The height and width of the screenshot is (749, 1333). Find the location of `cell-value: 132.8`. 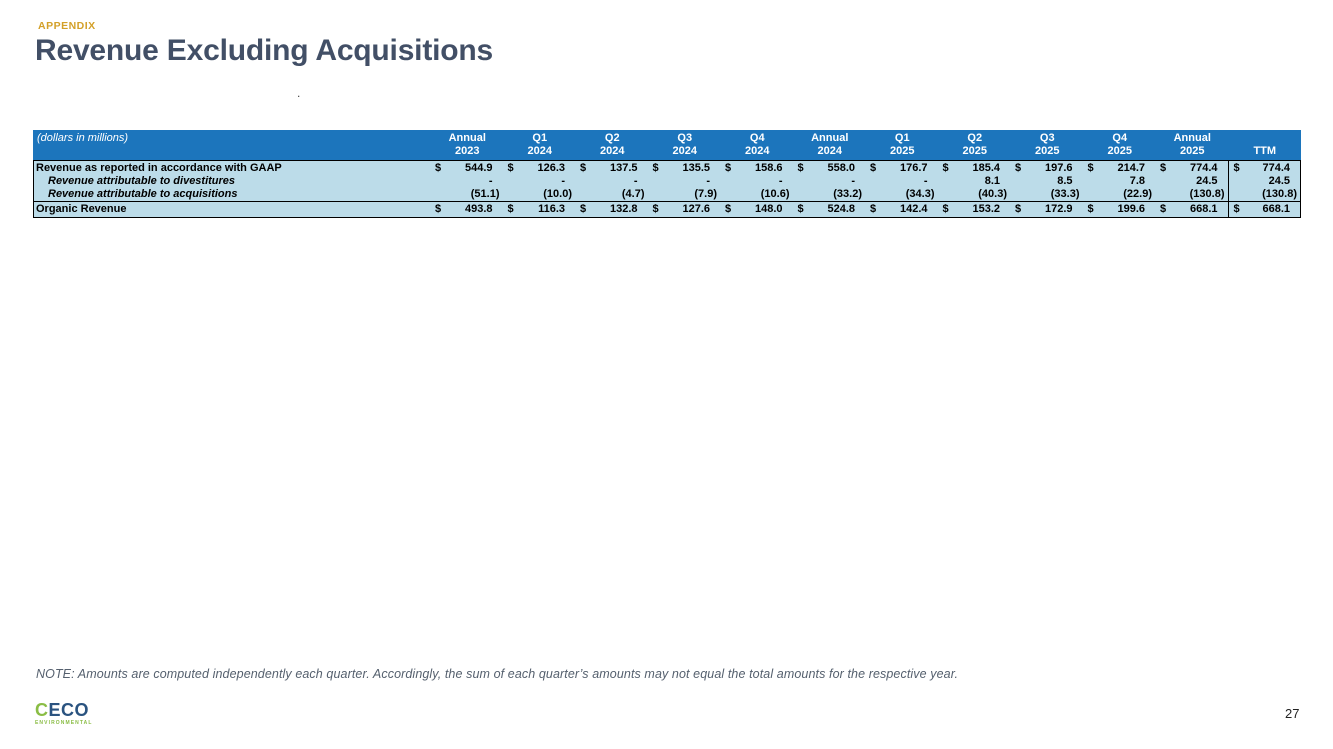

cell-value: 132.8 is located at coordinates (623, 209).